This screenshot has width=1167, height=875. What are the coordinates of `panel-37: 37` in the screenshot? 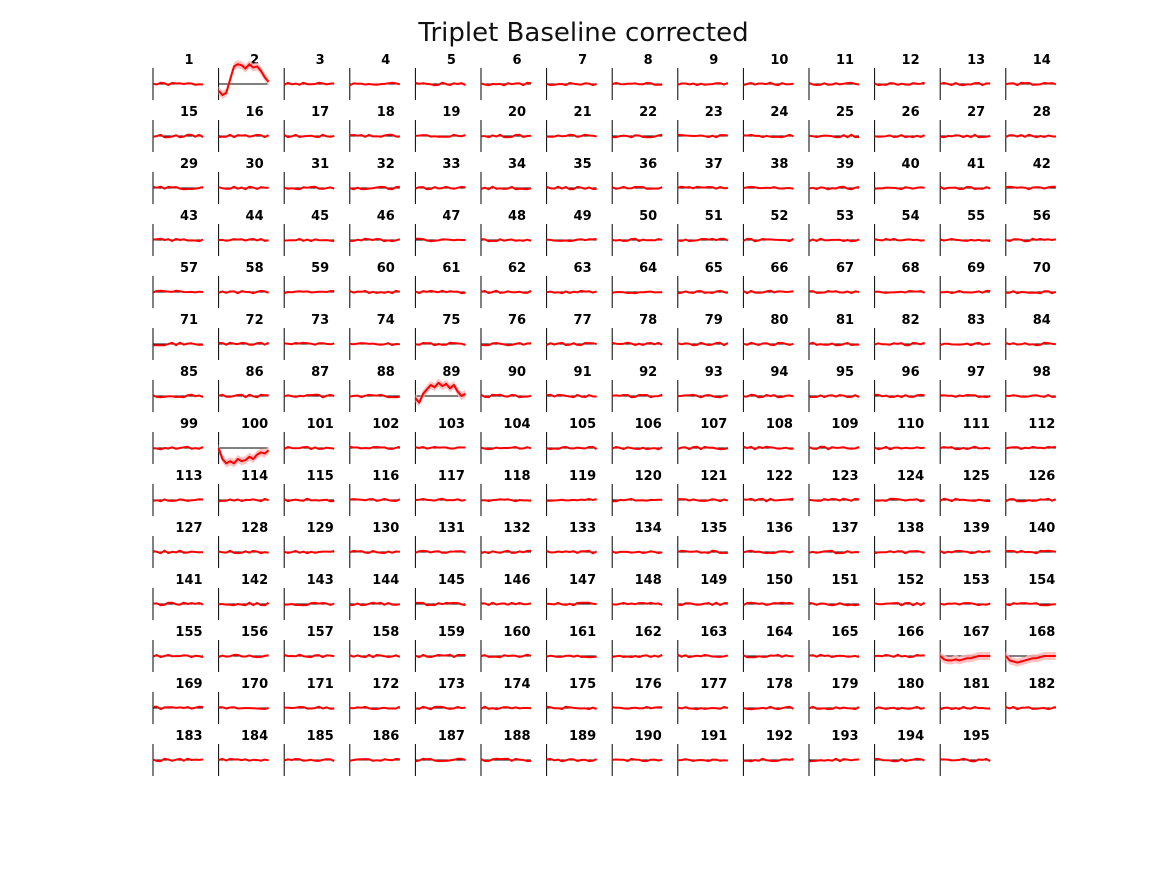 It's located at (702, 180).